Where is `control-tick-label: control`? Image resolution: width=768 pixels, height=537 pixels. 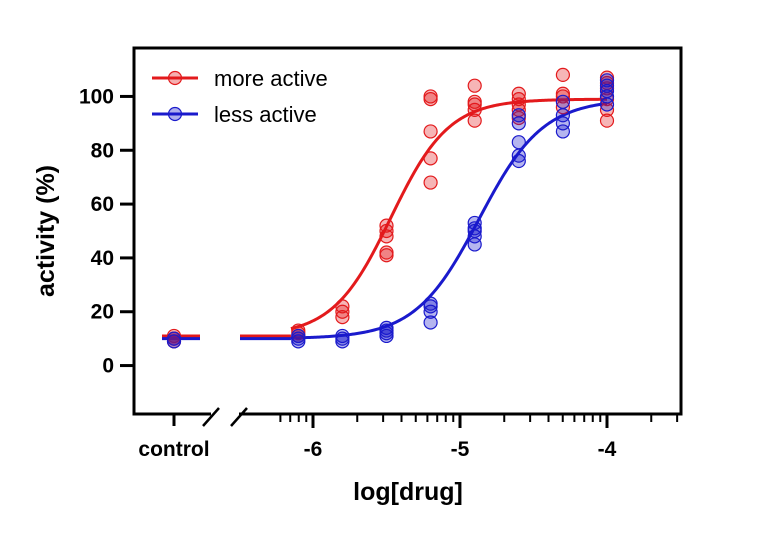
control-tick-label: control is located at coordinates (173, 449).